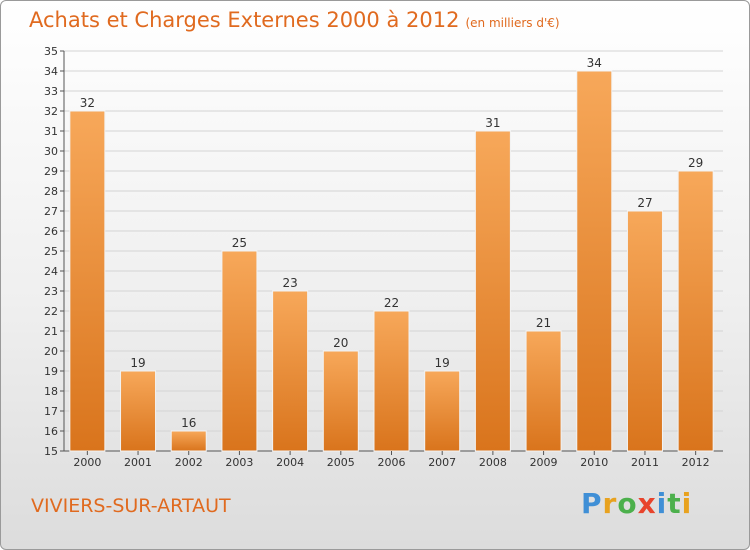  What do you see at coordinates (51, 371) in the screenshot?
I see `y-tick-label: 19` at bounding box center [51, 371].